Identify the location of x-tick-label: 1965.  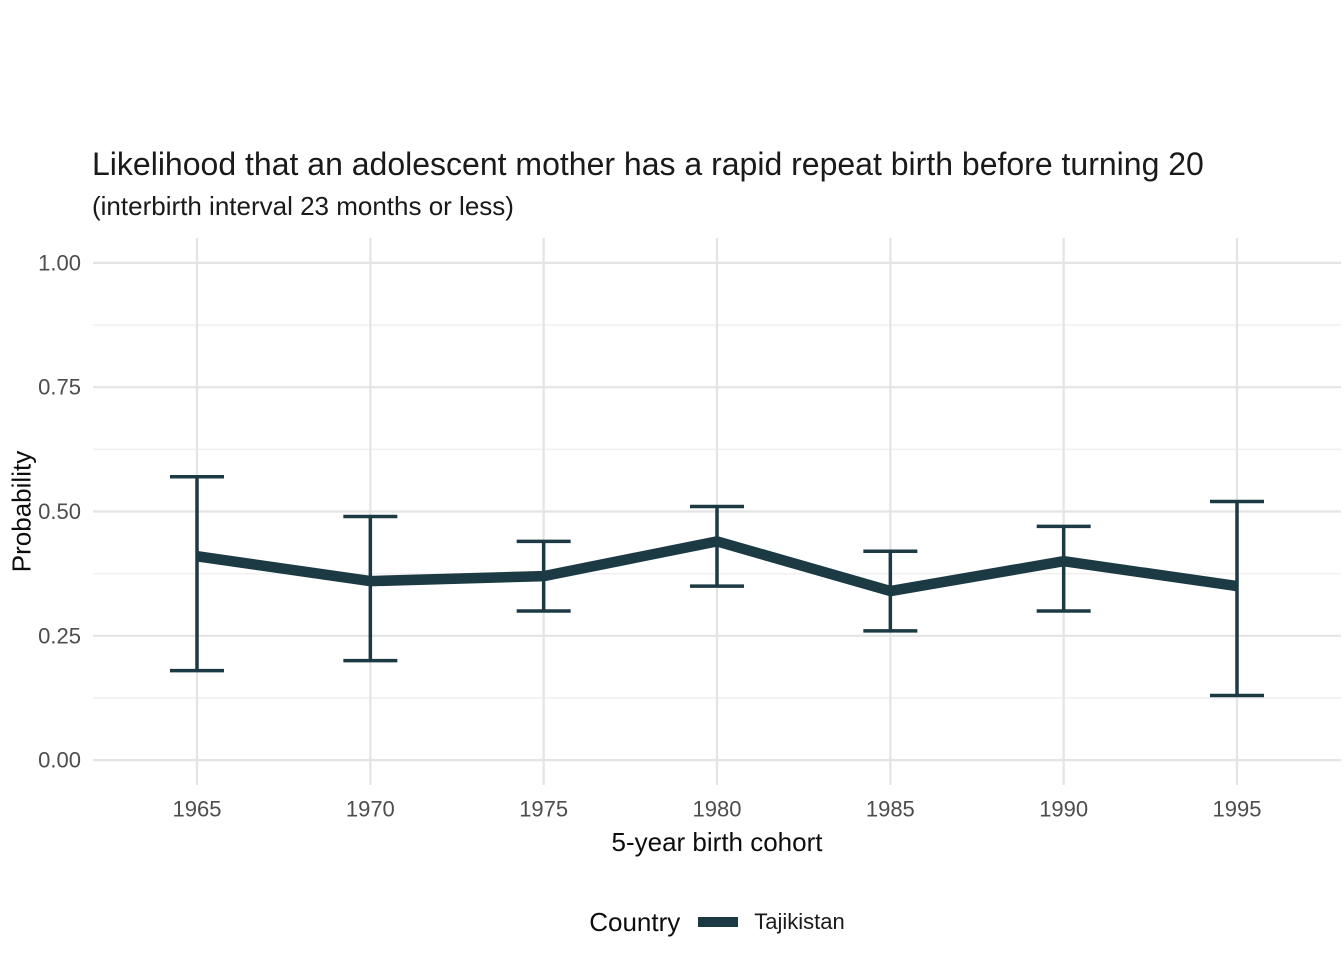
(197, 809).